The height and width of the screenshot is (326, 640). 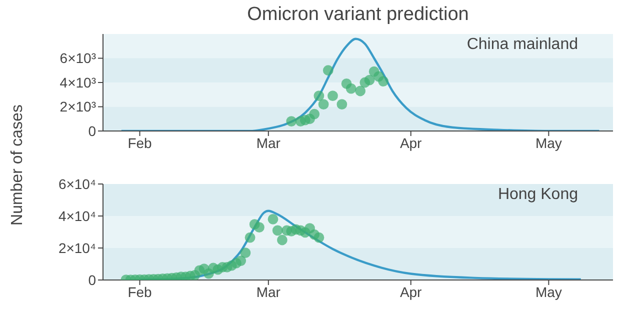 I want to click on y-tick-label: 2×10⁴, so click(x=77, y=248).